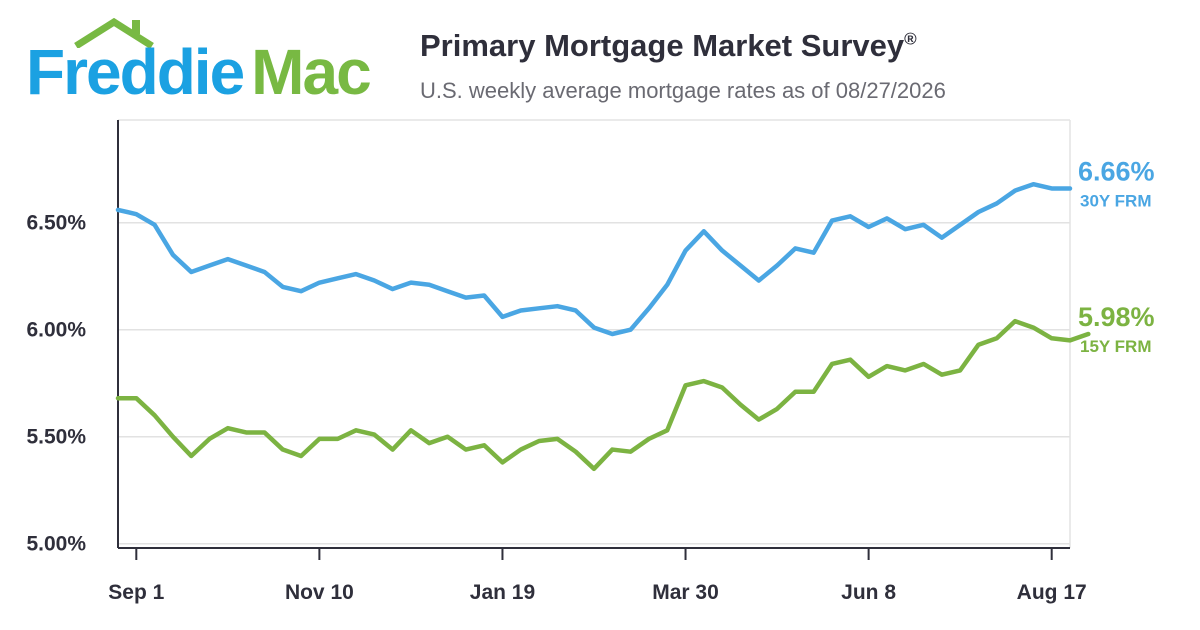  What do you see at coordinates (910, 39) in the screenshot?
I see `registered-mark: ®` at bounding box center [910, 39].